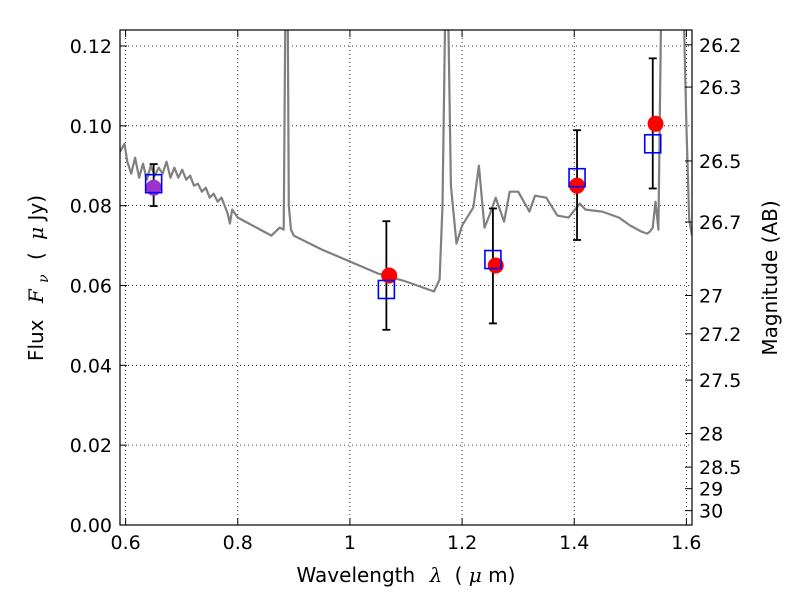 The height and width of the screenshot is (600, 800). What do you see at coordinates (720, 223) in the screenshot?
I see `y2-tick-label: 26.7` at bounding box center [720, 223].